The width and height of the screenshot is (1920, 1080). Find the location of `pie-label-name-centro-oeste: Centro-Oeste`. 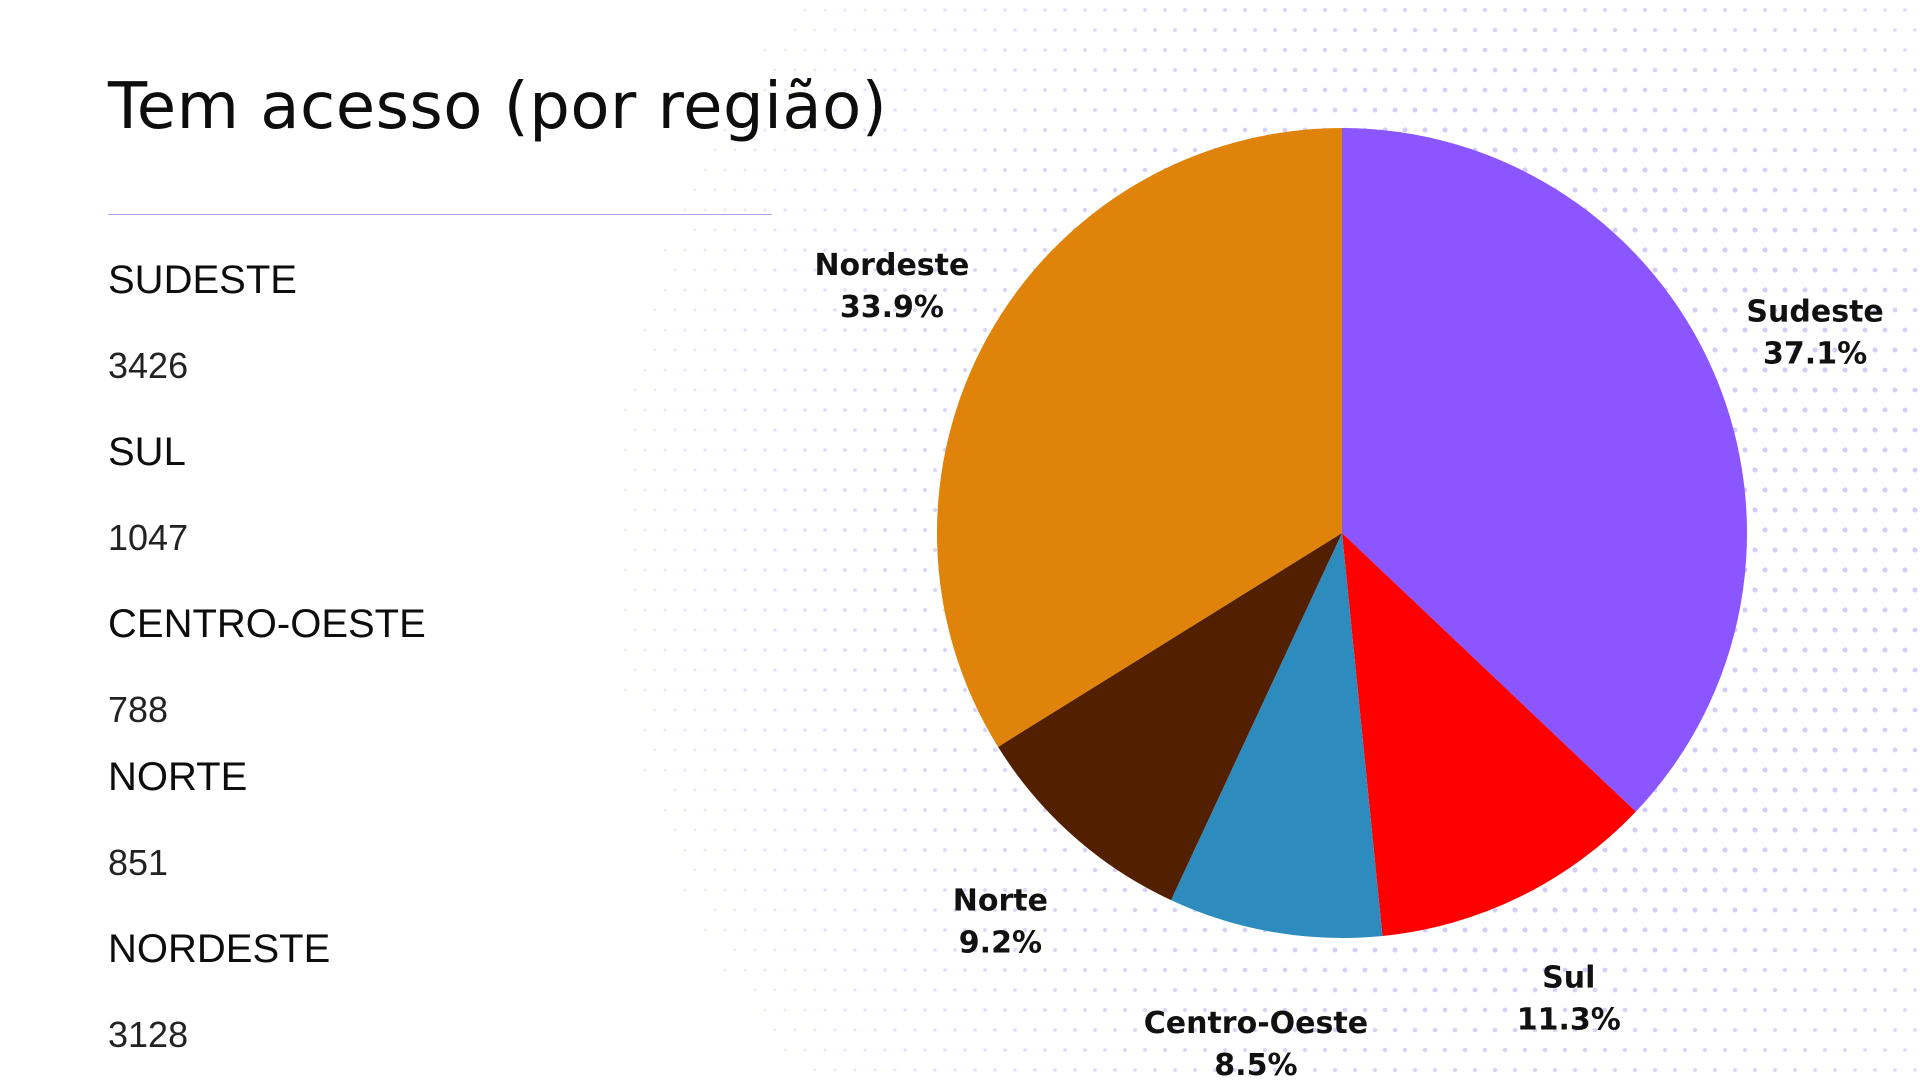

pie-label-name-centro-oeste: Centro-Oeste is located at coordinates (1256, 1023).